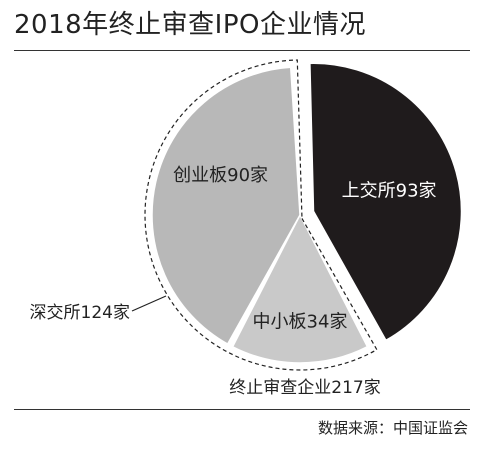 This screenshot has width=484, height=449. Describe the element at coordinates (300, 288) in the screenshot. I see `slice-sme-board` at that location.